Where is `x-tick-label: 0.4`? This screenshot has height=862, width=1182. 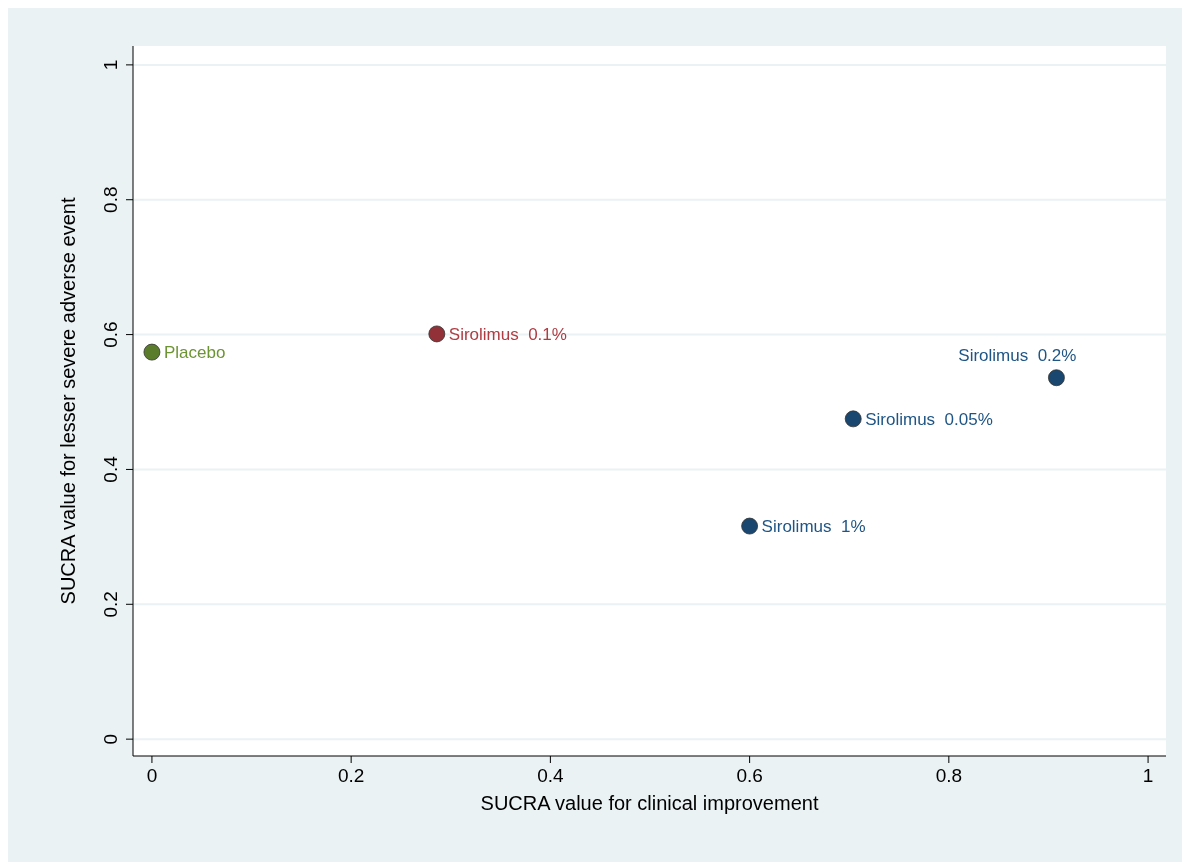
x-tick-label: 0.4 is located at coordinates (551, 775).